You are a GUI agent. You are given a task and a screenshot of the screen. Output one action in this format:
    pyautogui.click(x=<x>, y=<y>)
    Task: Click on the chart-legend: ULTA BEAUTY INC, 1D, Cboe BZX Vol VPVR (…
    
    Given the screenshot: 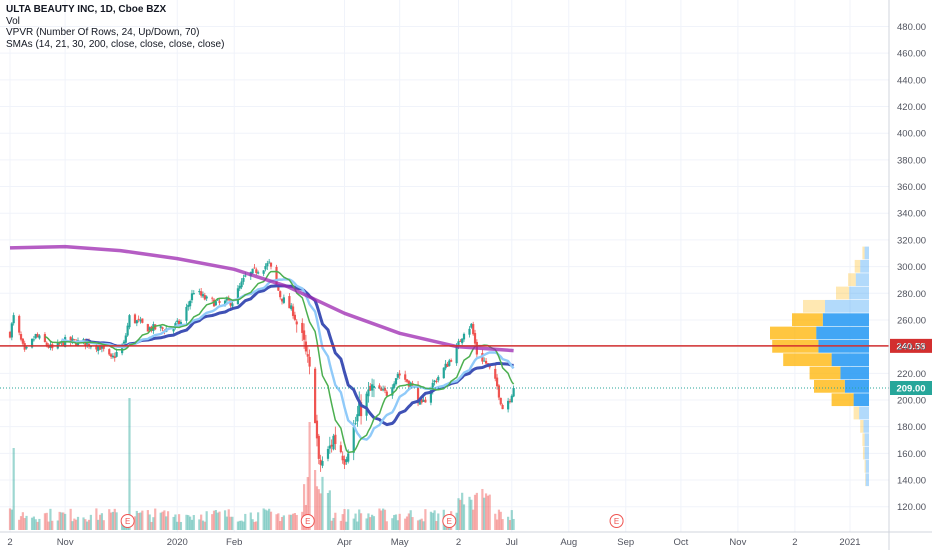 What is the action you would take?
    pyautogui.click(x=115, y=27)
    